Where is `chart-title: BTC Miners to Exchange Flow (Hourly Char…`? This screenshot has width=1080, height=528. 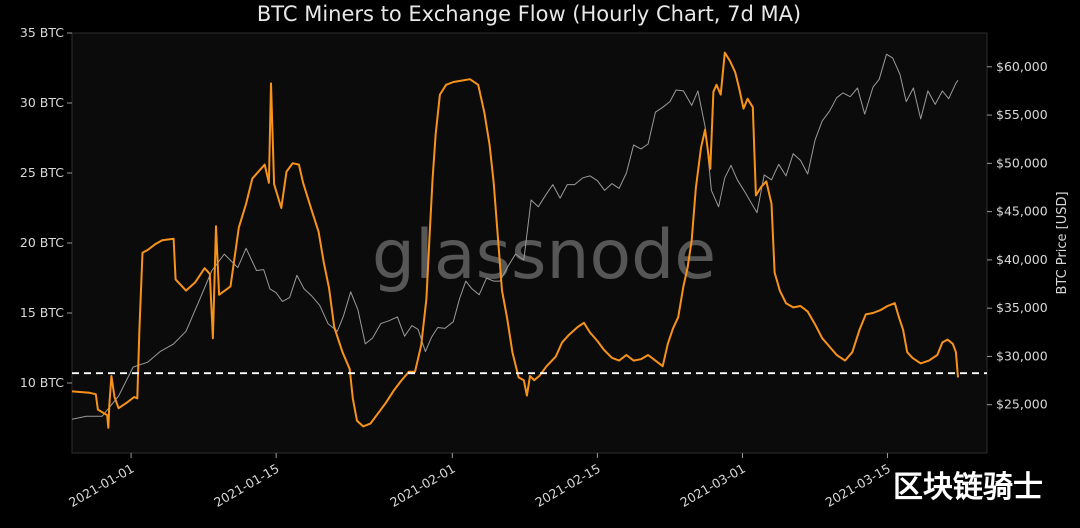 chart-title: BTC Miners to Exchange Flow (Hourly Char… is located at coordinates (529, 14).